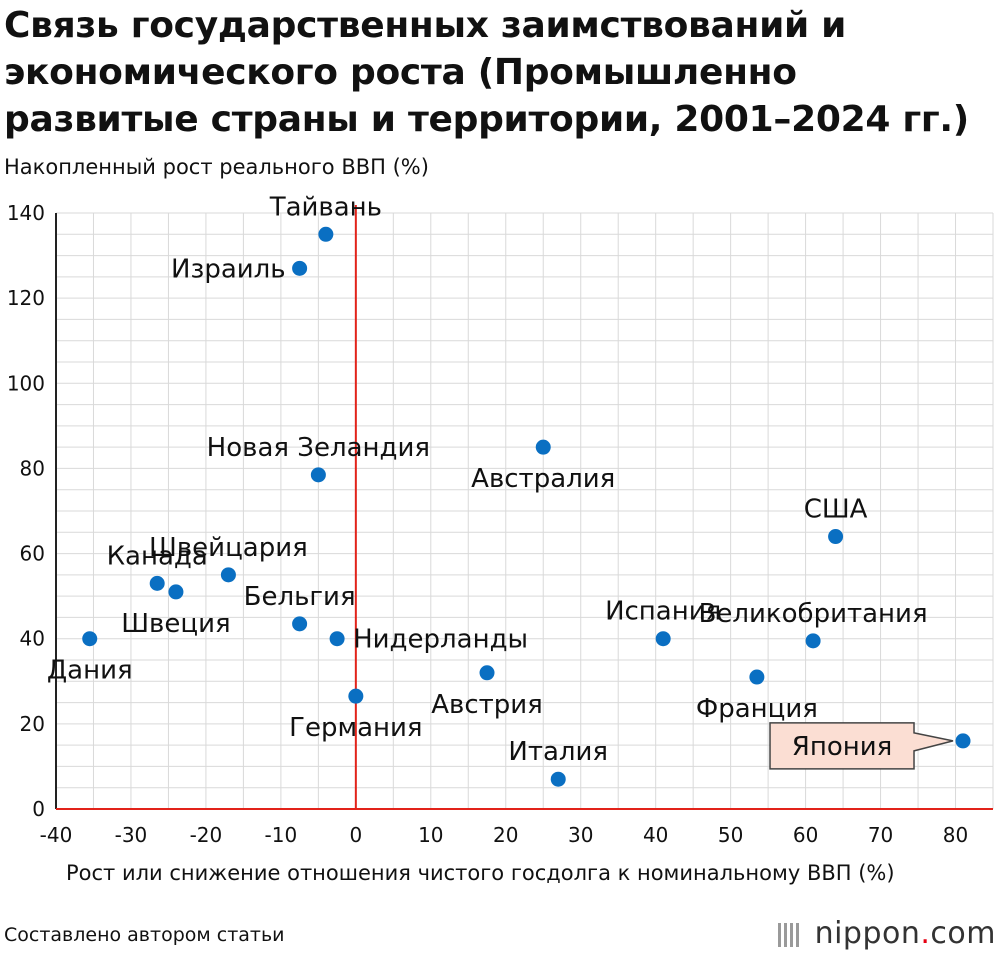 Image resolution: width=1000 pixels, height=956 pixels. I want to click on point-label: Япония, so click(842, 747).